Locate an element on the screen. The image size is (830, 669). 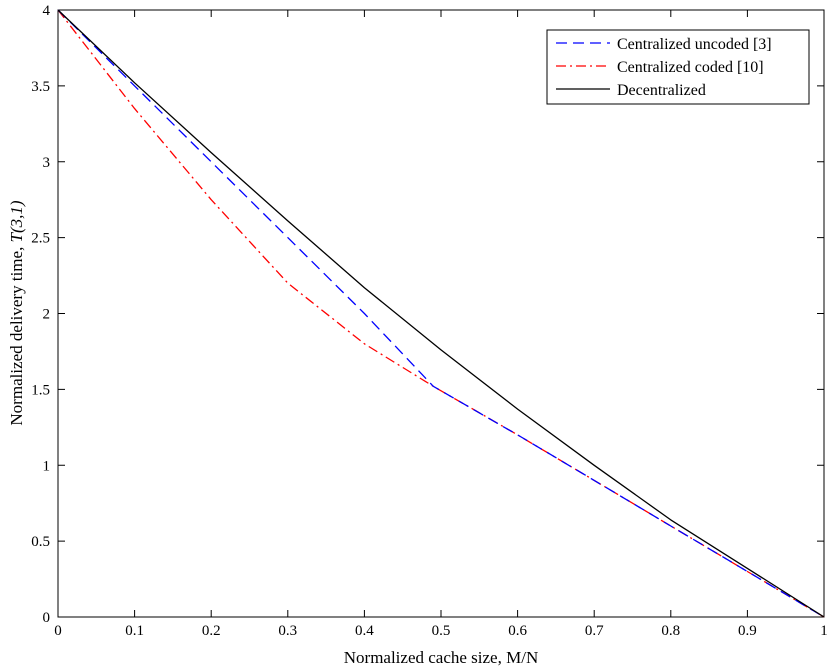
x-tick-label: 0.5 is located at coordinates (441, 631).